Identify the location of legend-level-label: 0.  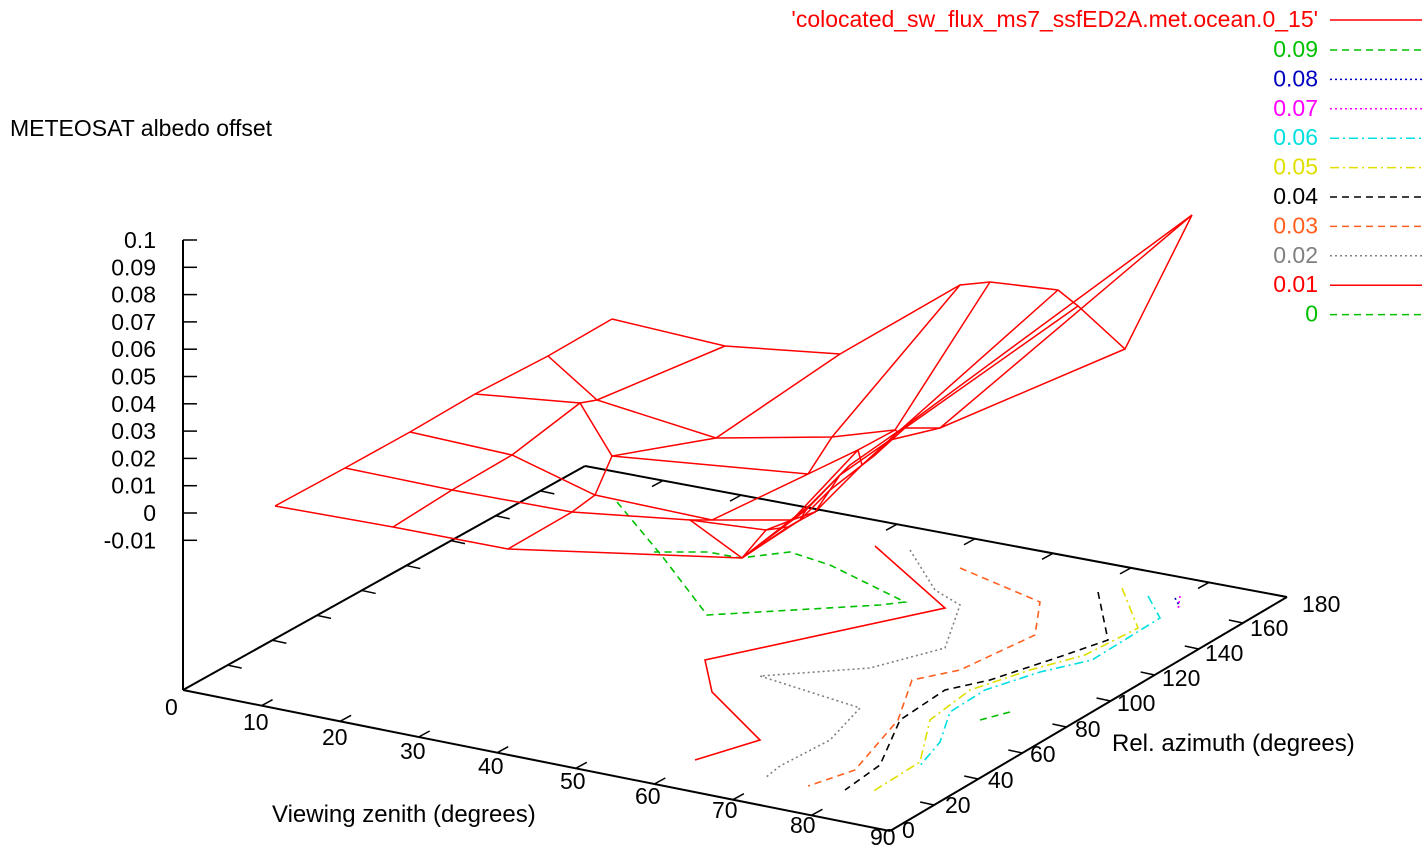
(1311, 314).